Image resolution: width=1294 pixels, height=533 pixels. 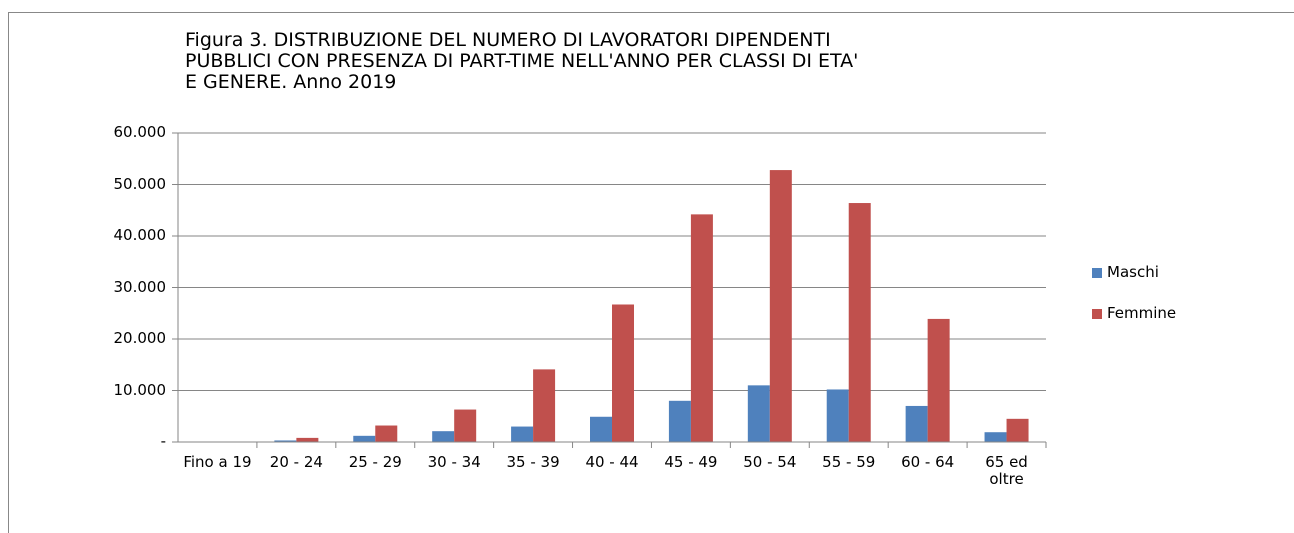 What do you see at coordinates (1142, 313) in the screenshot?
I see `legend-label: Femmine` at bounding box center [1142, 313].